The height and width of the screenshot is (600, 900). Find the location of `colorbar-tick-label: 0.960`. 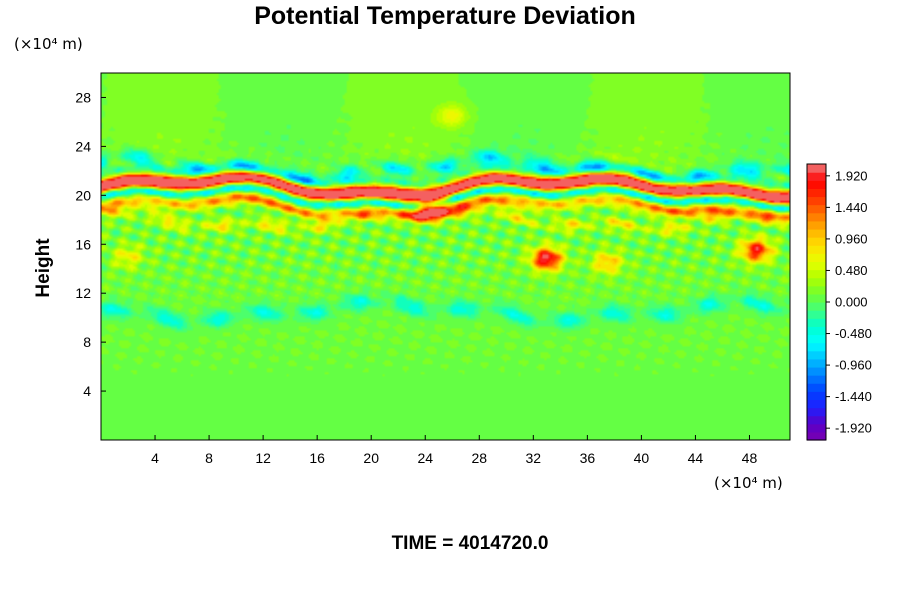

colorbar-tick-label: 0.960 is located at coordinates (851, 238).